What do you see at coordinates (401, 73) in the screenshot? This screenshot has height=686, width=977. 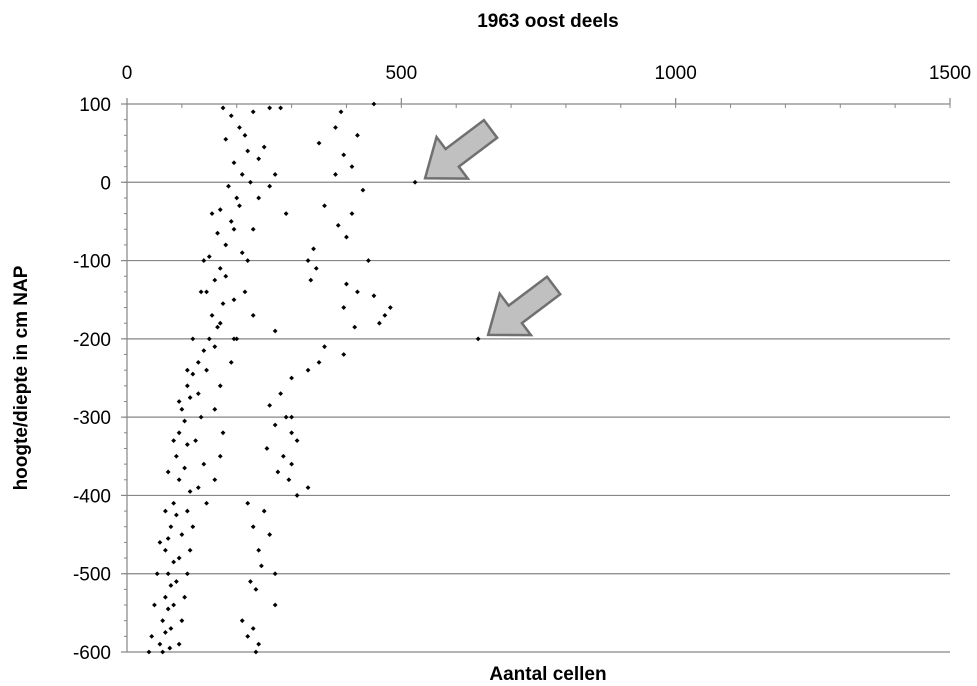 I see `x-tick-label: 500` at bounding box center [401, 73].